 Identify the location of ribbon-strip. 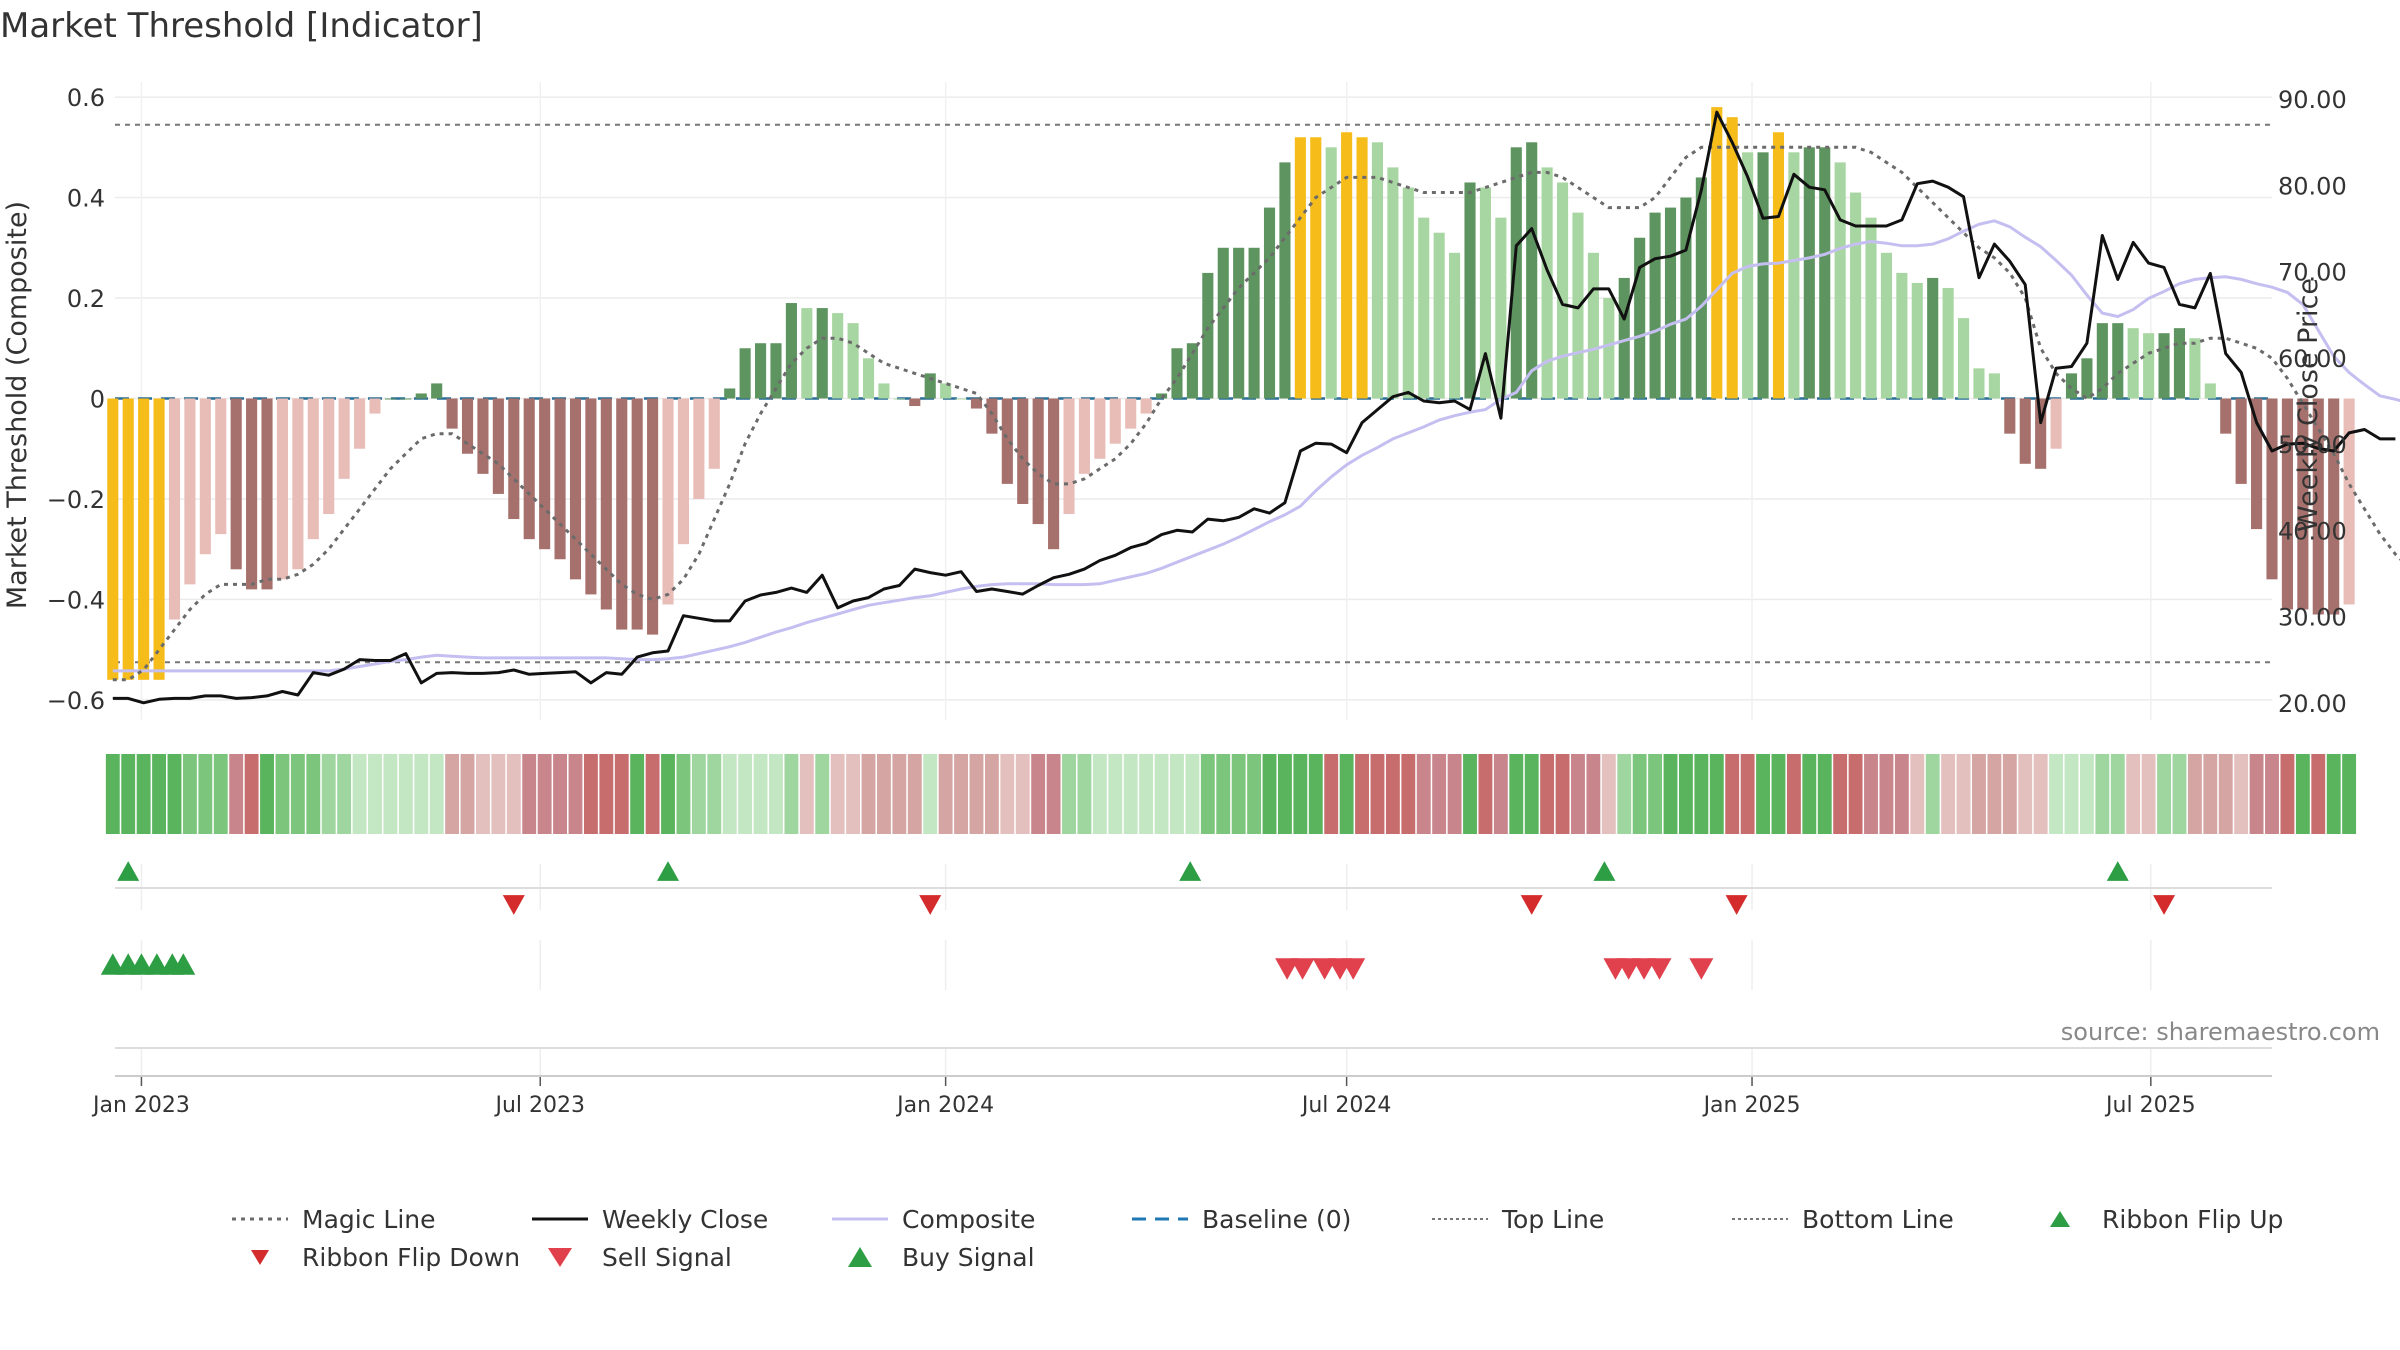
(1231, 794).